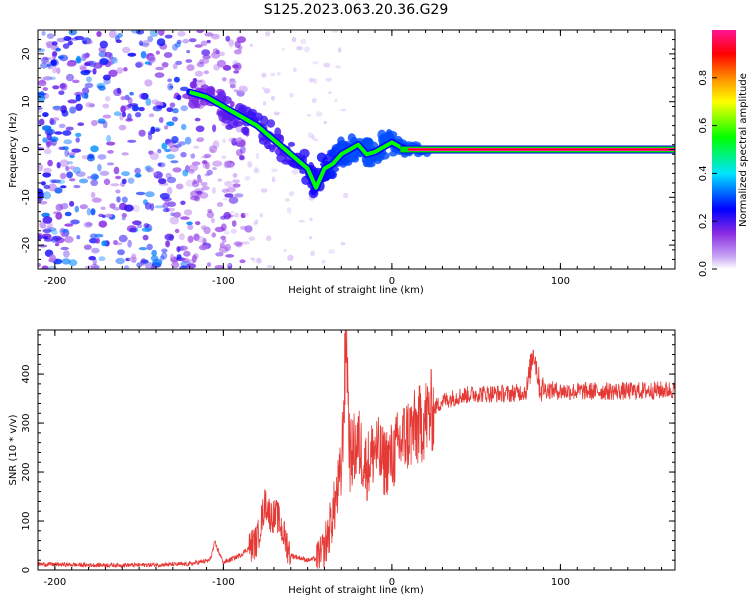  I want to click on colorbar-gradient, so click(724, 149).